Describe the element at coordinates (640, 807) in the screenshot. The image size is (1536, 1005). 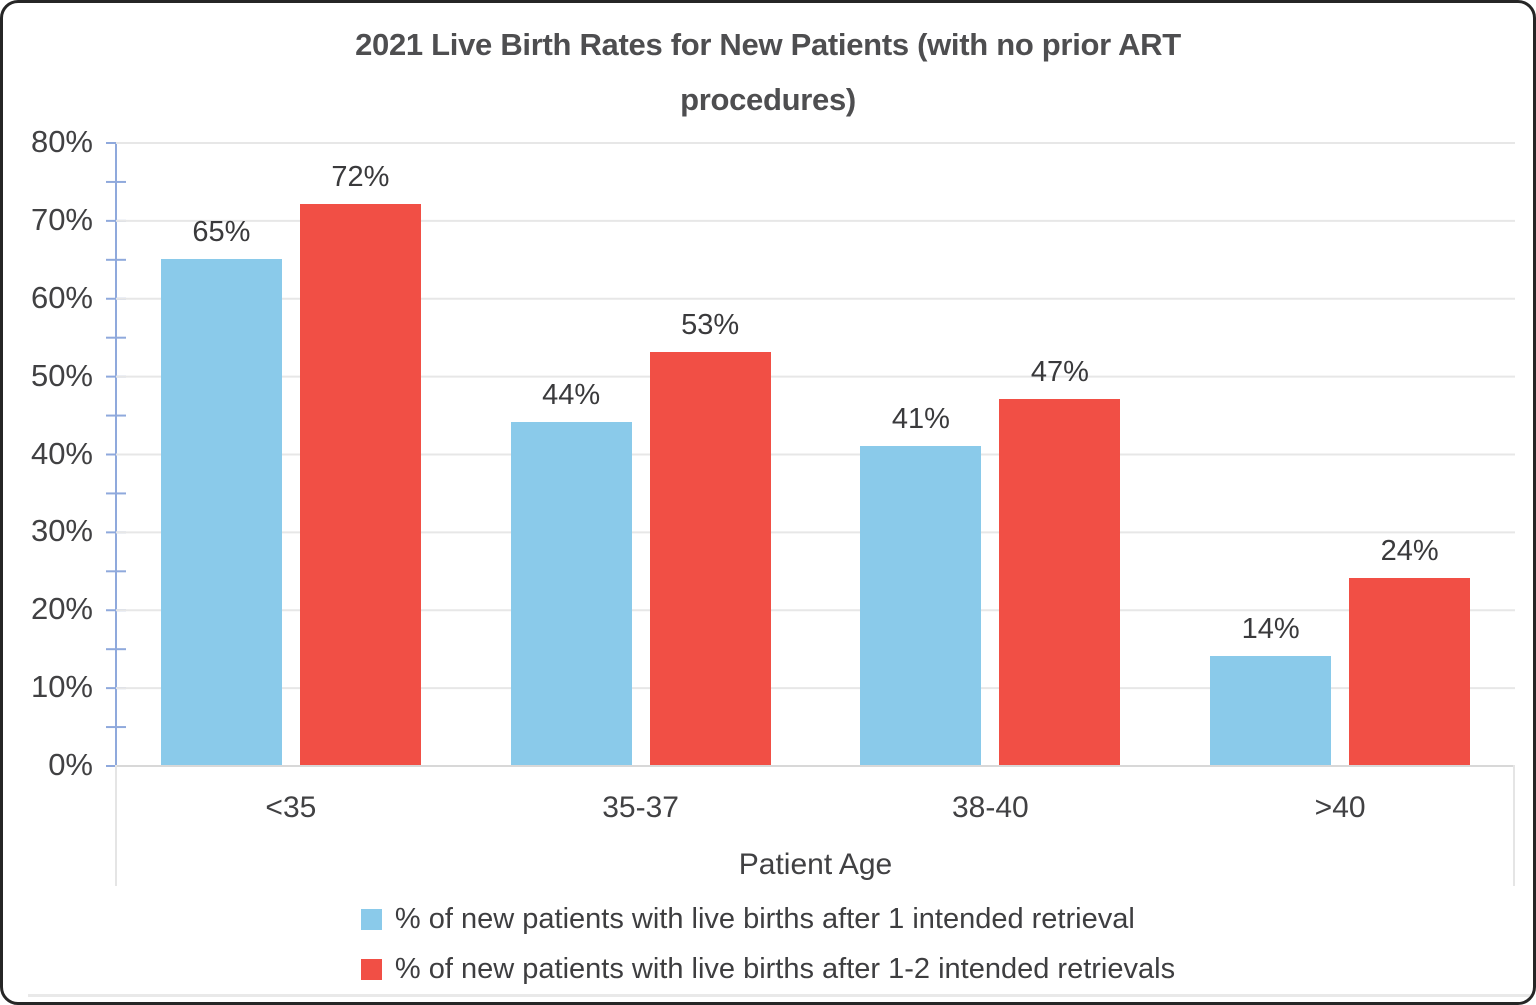
I see `x-category-35-37: 35-37` at that location.